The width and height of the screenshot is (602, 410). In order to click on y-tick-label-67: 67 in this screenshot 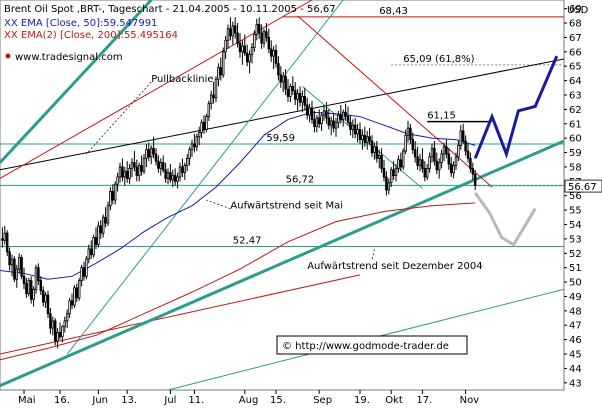, I will do `click(575, 38)`.